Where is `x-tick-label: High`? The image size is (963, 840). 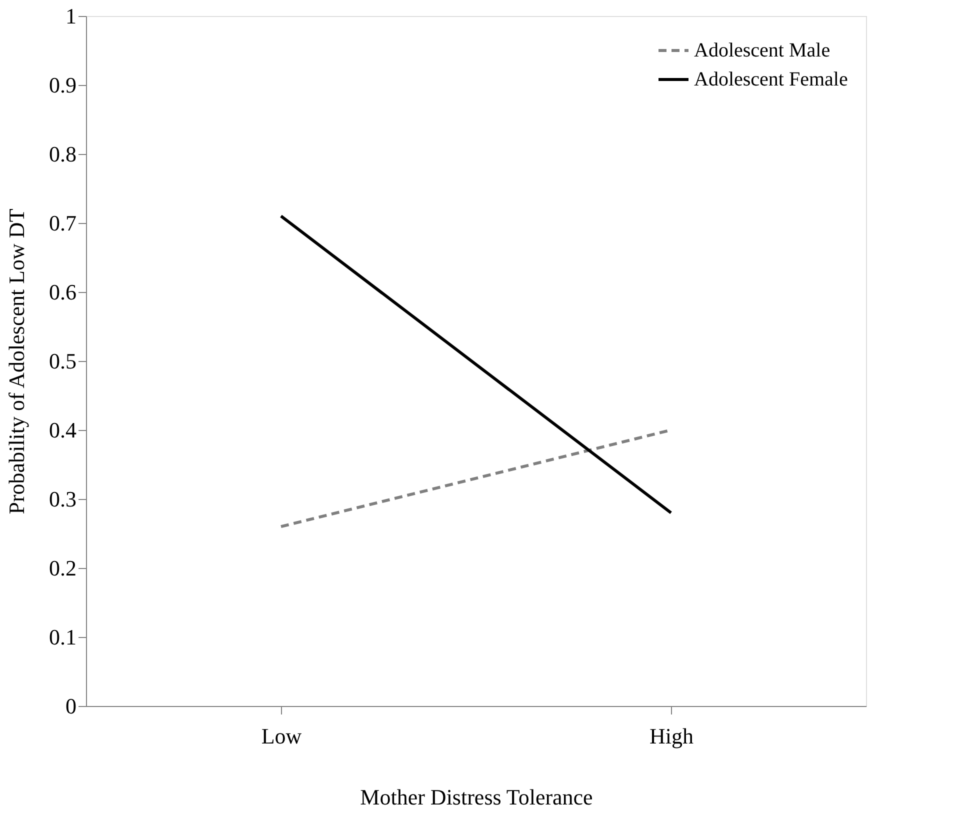 x-tick-label: High is located at coordinates (672, 736).